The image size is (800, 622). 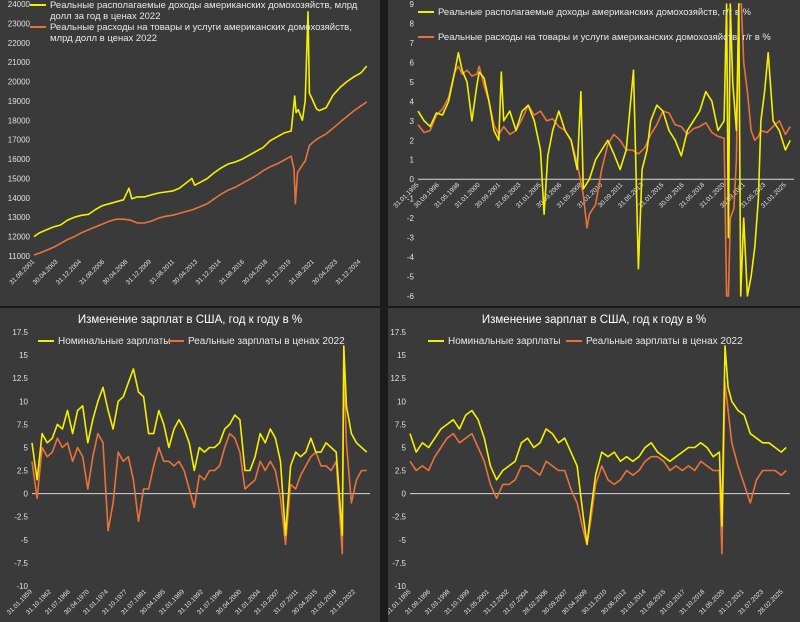 What do you see at coordinates (19, 237) in the screenshot?
I see `y-tick-label: 12000` at bounding box center [19, 237].